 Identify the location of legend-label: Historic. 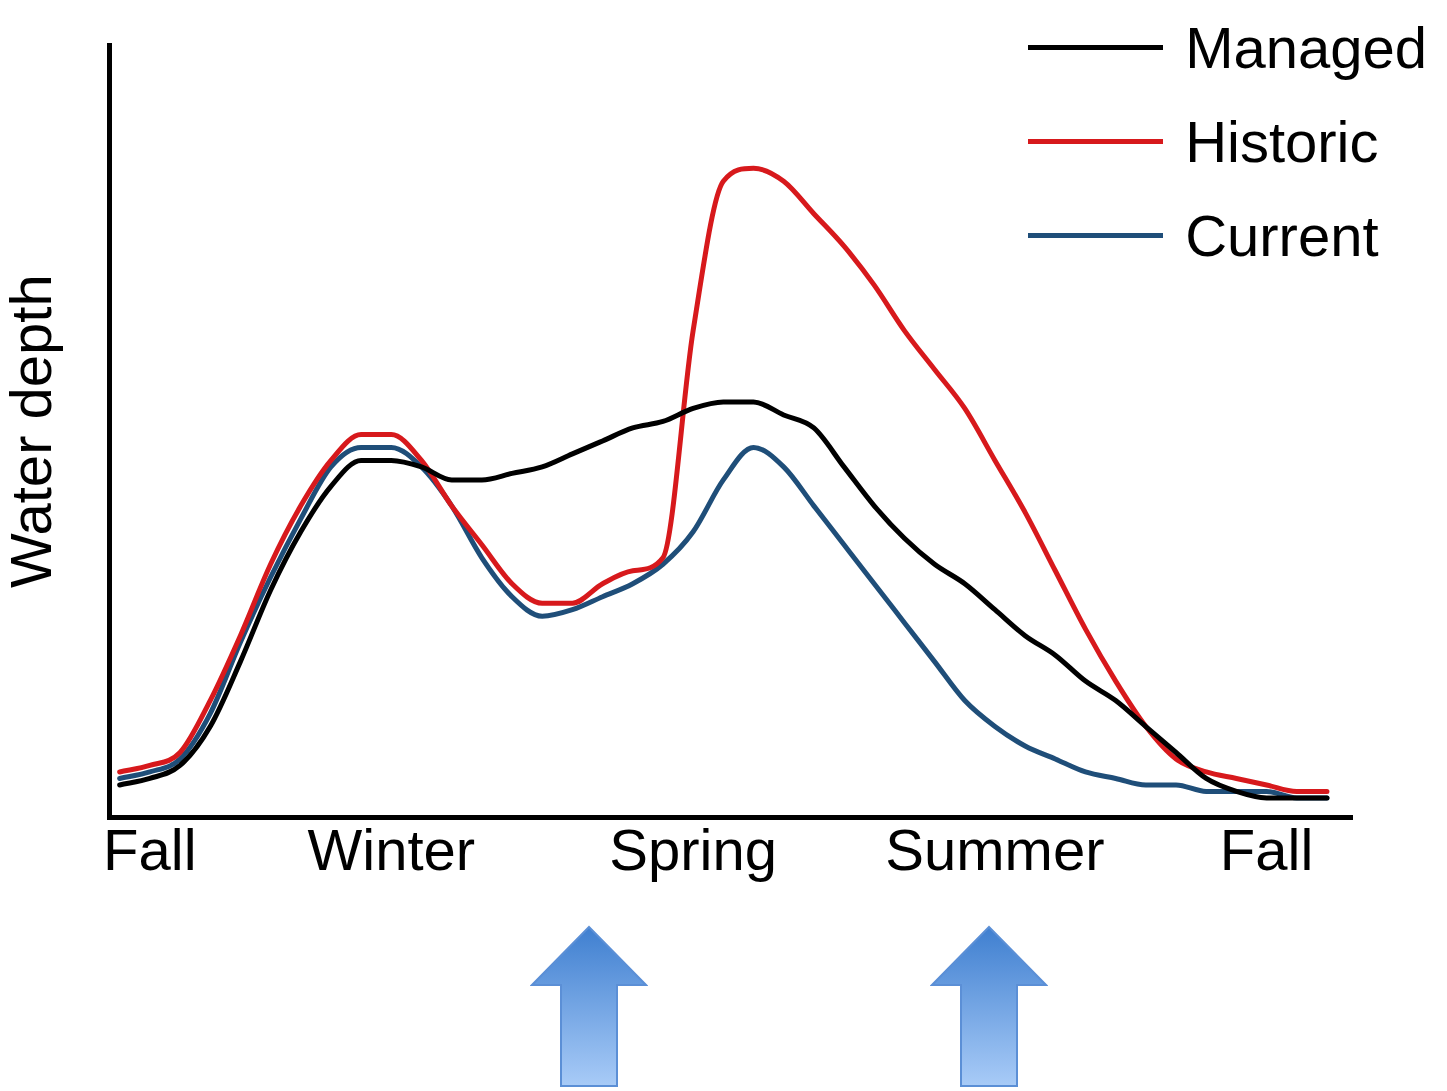
(1282, 141).